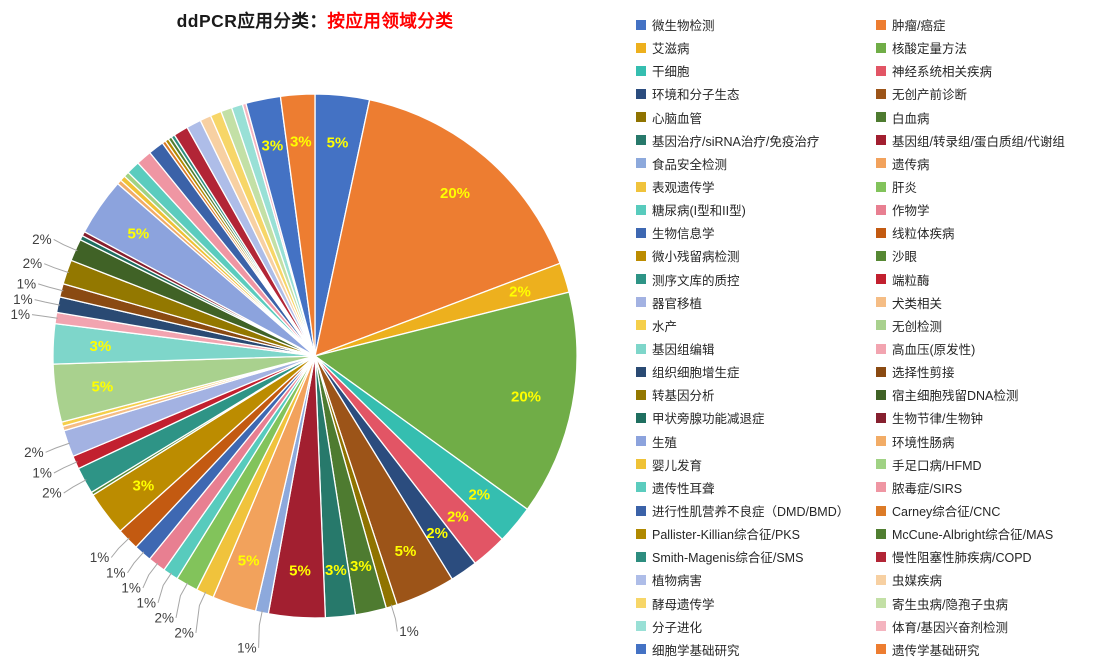  What do you see at coordinates (986, 117) in the screenshot?
I see `legend-item: 白血病` at bounding box center [986, 117].